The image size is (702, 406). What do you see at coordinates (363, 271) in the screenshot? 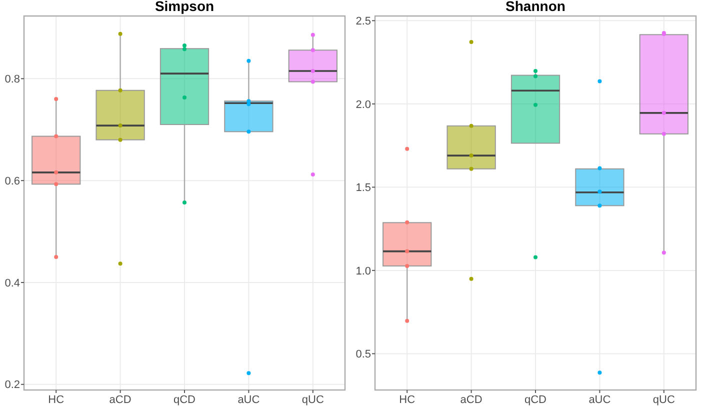
I see `y-tick-label: 1.0` at bounding box center [363, 271].